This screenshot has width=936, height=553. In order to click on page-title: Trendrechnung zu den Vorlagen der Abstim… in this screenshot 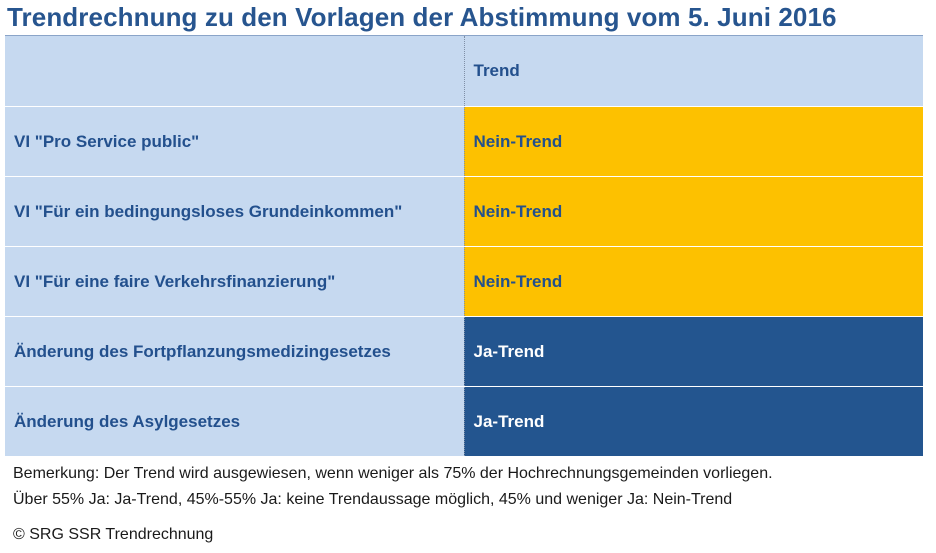, I will do `click(422, 17)`.